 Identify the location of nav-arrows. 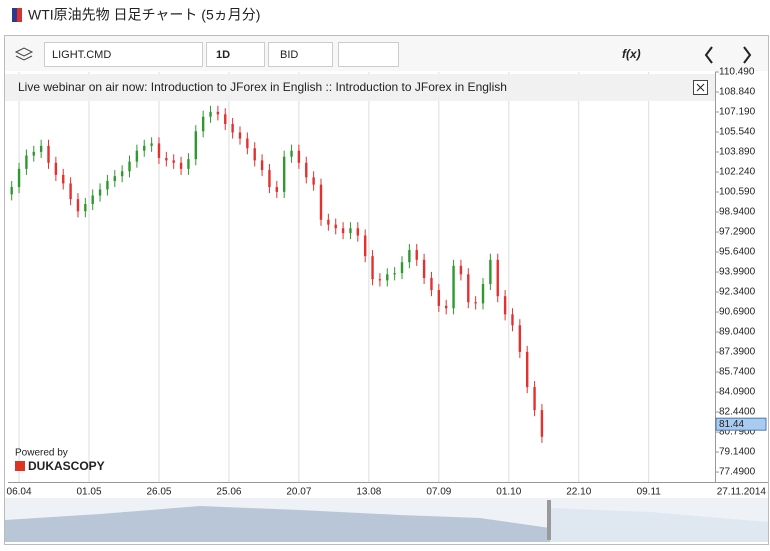
(728, 55).